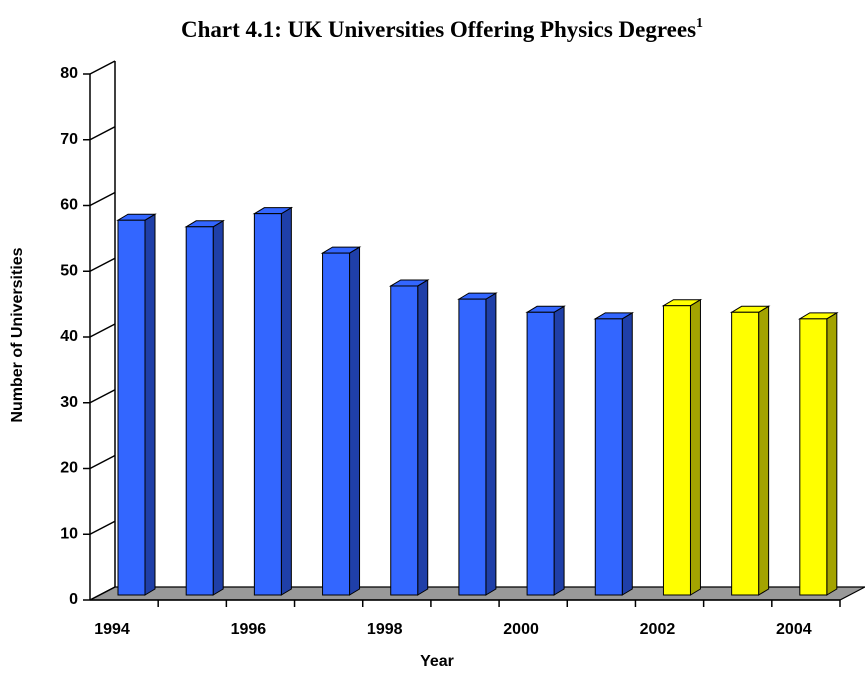 The image size is (865, 675). Describe the element at coordinates (699, 23) in the screenshot. I see `title-footnote-mark: 1` at that location.